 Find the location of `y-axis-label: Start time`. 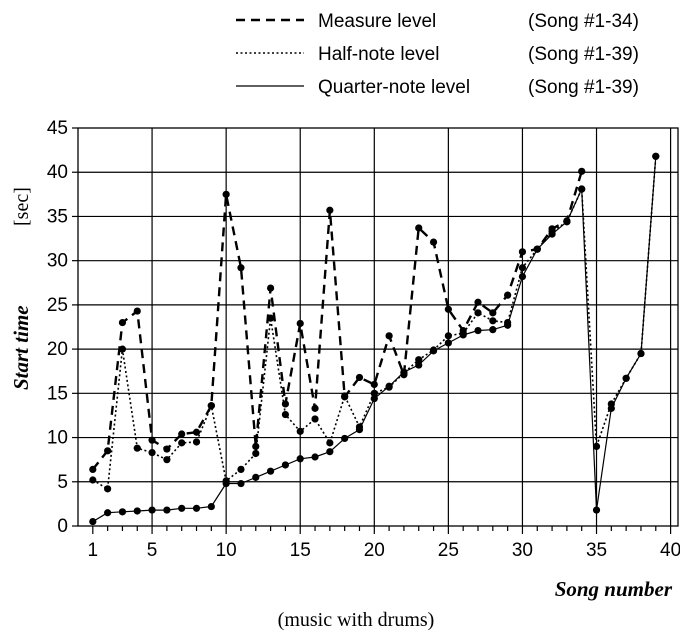

y-axis-label: Start time is located at coordinates (21, 347).